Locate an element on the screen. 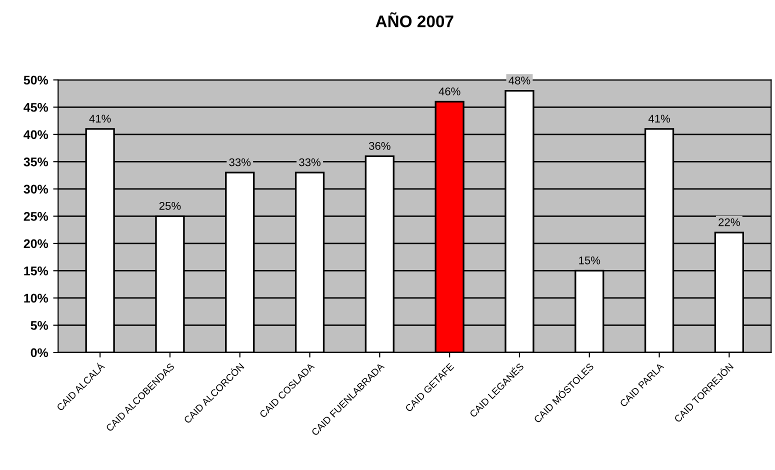 The width and height of the screenshot is (775, 470). data-label: 22% is located at coordinates (729, 222).